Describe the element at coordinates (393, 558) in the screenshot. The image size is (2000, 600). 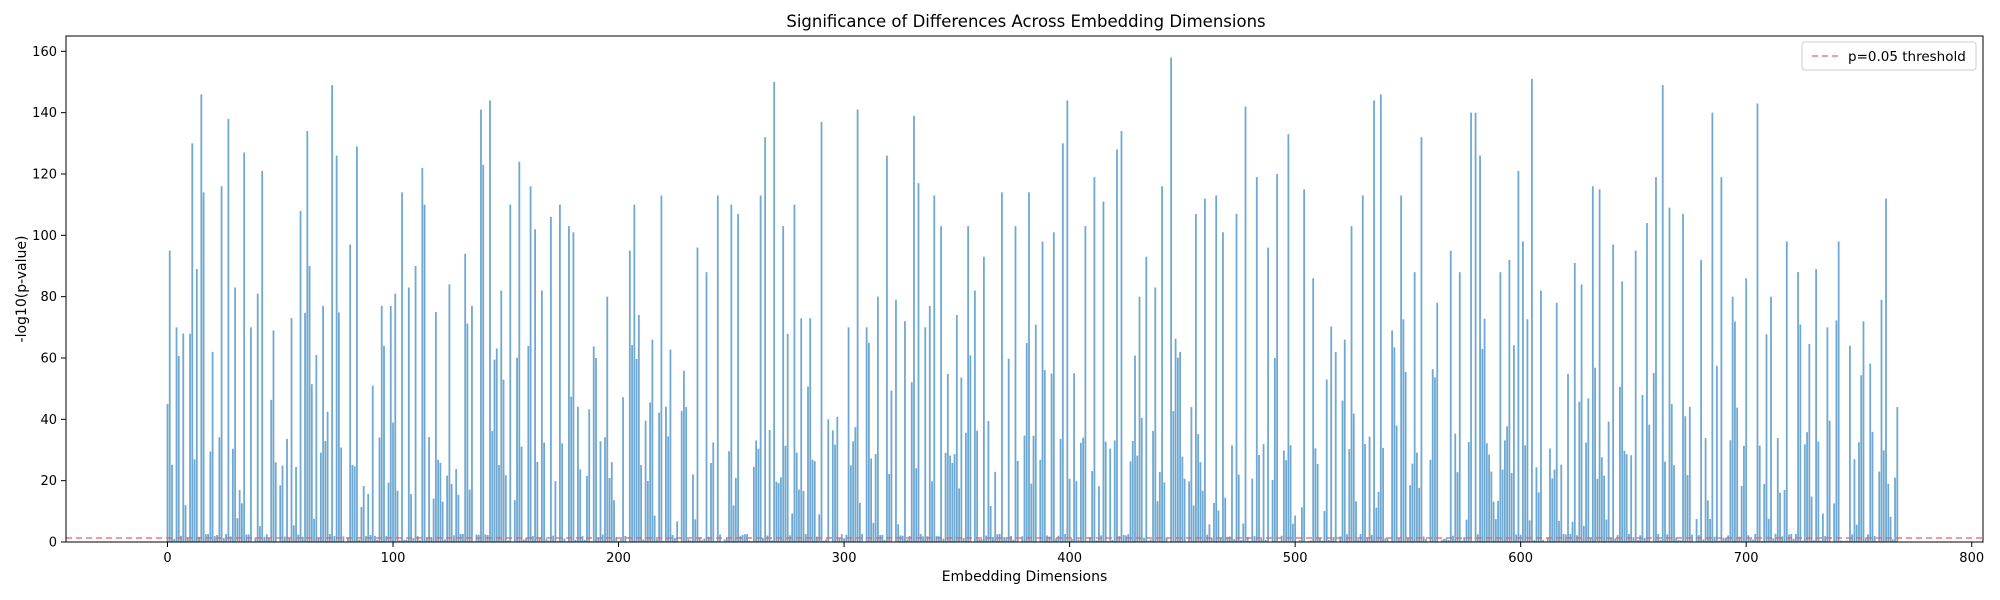
I see `x-tick-label: 100` at that location.